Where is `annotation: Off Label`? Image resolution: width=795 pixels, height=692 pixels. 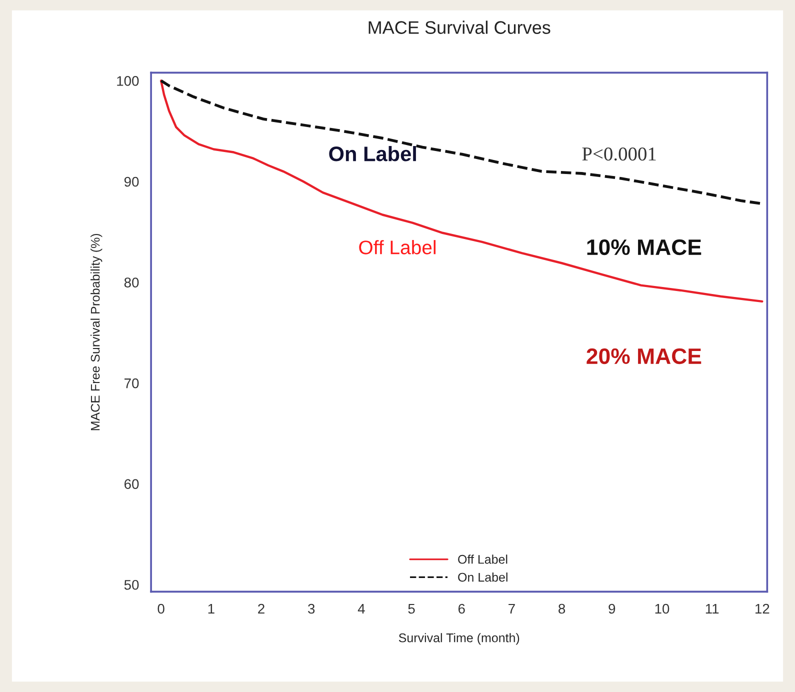 annotation: Off Label is located at coordinates (397, 247).